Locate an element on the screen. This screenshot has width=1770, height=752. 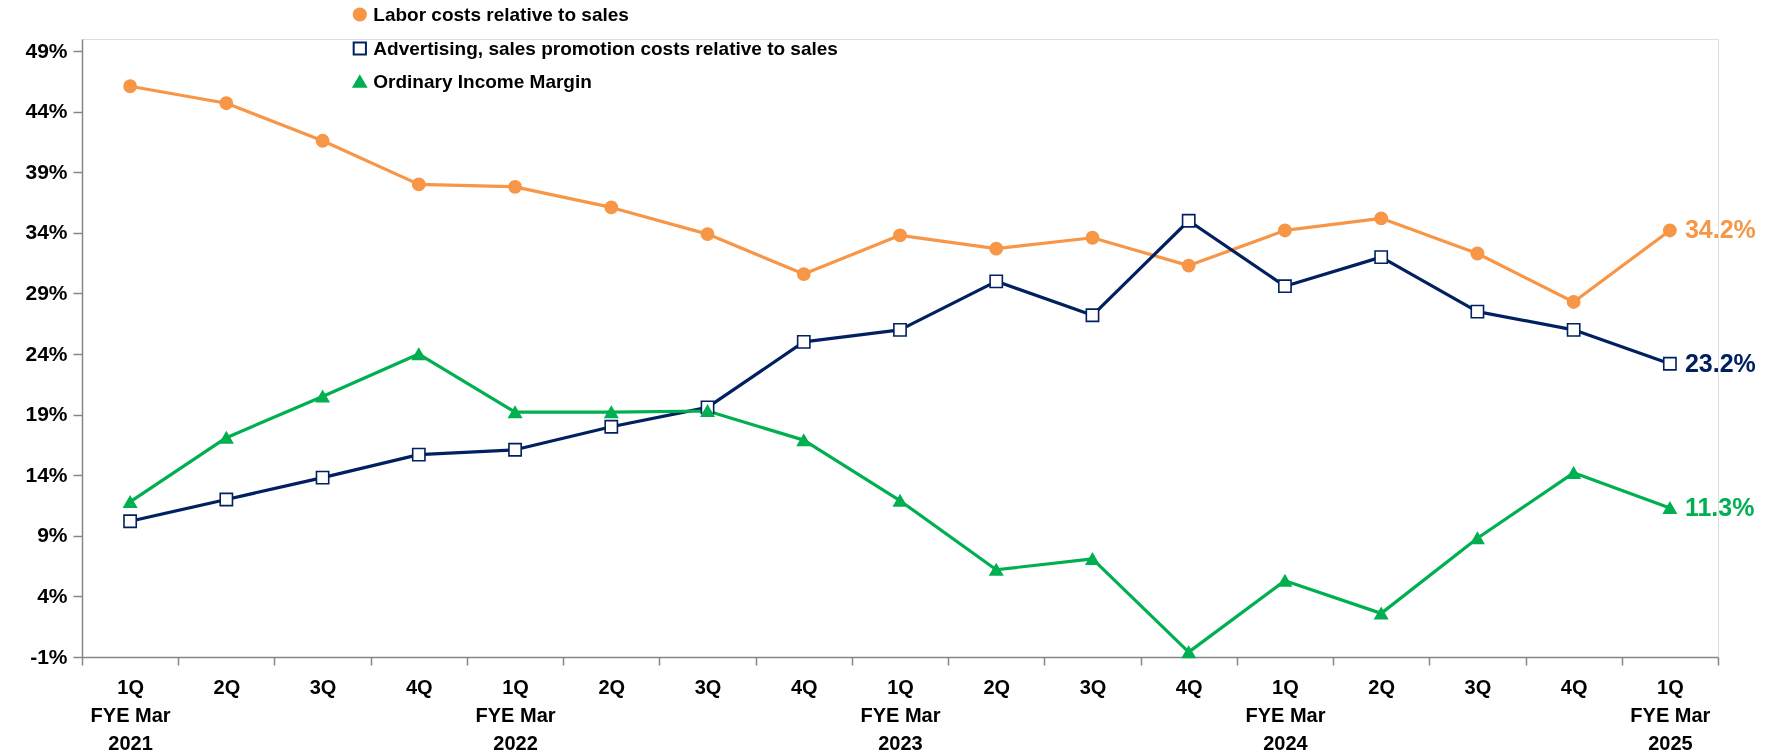
y-tick-label: -1% is located at coordinates (49, 656).